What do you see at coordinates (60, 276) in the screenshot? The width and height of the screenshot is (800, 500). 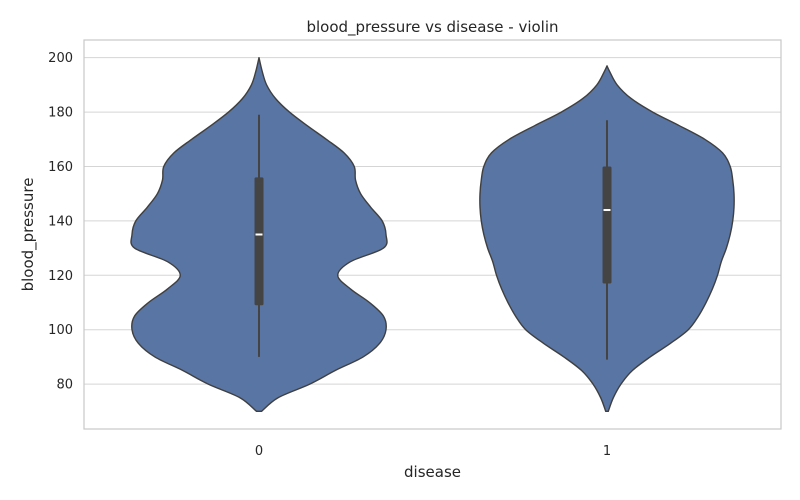 I see `y-tick-label-120: 120` at bounding box center [60, 276].